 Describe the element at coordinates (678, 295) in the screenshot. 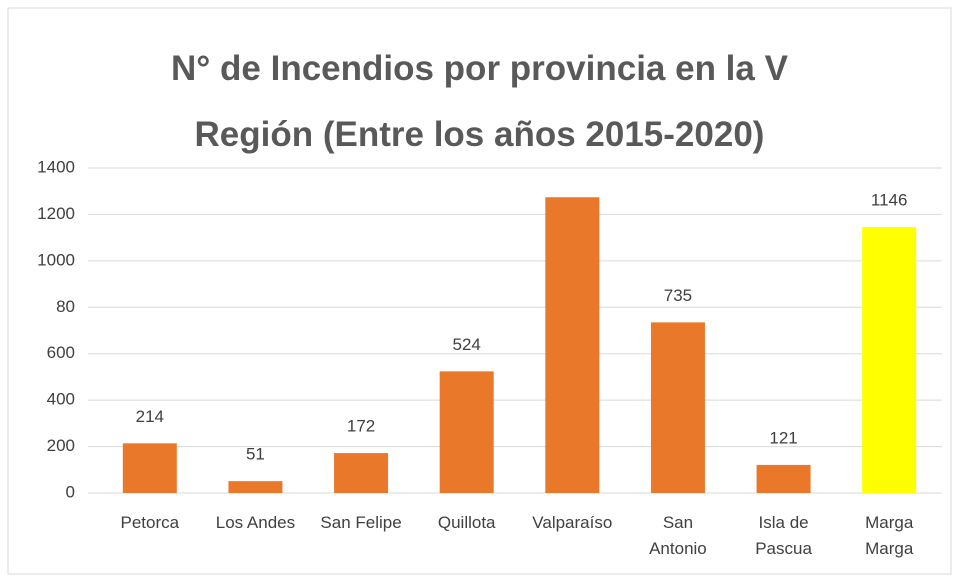

I see `data-label: 735` at that location.